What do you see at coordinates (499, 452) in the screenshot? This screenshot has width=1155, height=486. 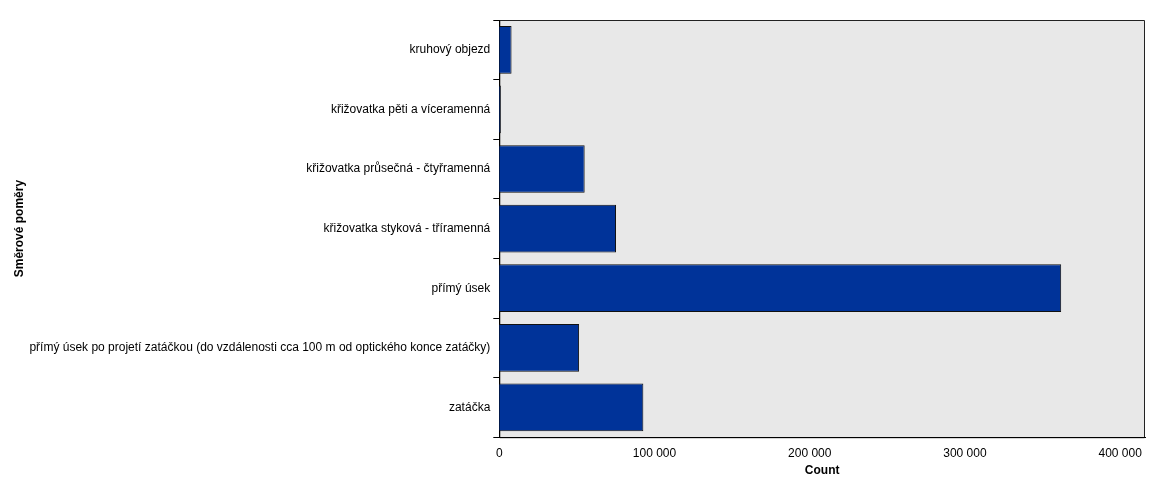 I see `x-tick-label: 0` at bounding box center [499, 452].